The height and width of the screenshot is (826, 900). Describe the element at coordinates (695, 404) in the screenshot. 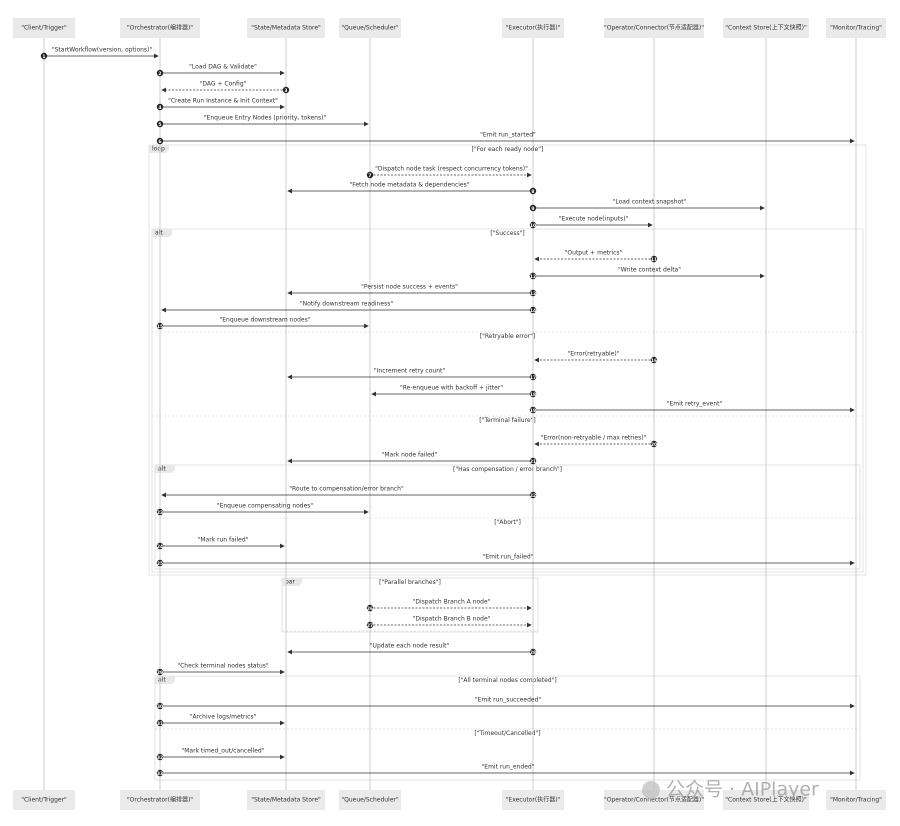

I see `message-label: "Emit retry_event"` at that location.